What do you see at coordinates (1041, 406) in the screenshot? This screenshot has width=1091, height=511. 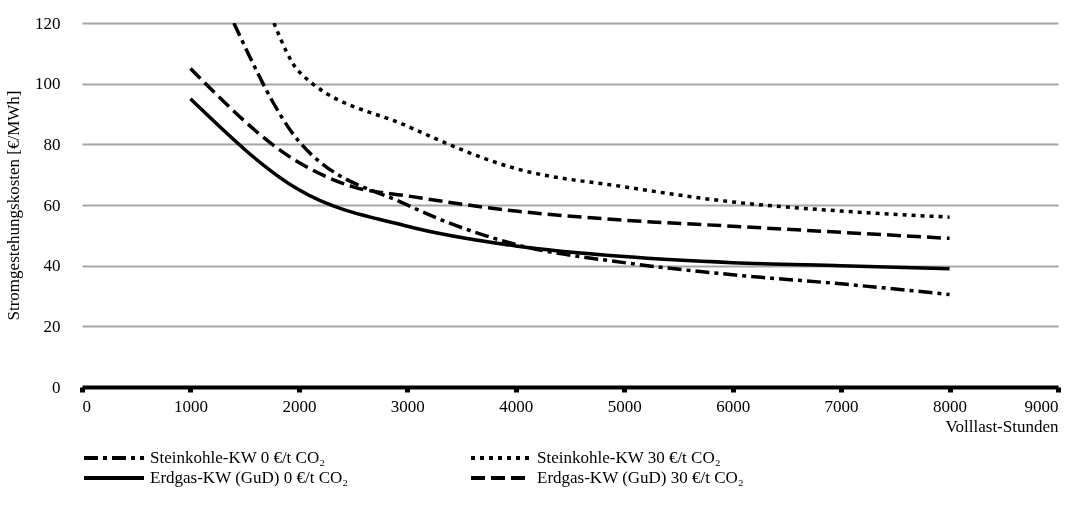 I see `x-tick-label: 9000` at bounding box center [1041, 406].